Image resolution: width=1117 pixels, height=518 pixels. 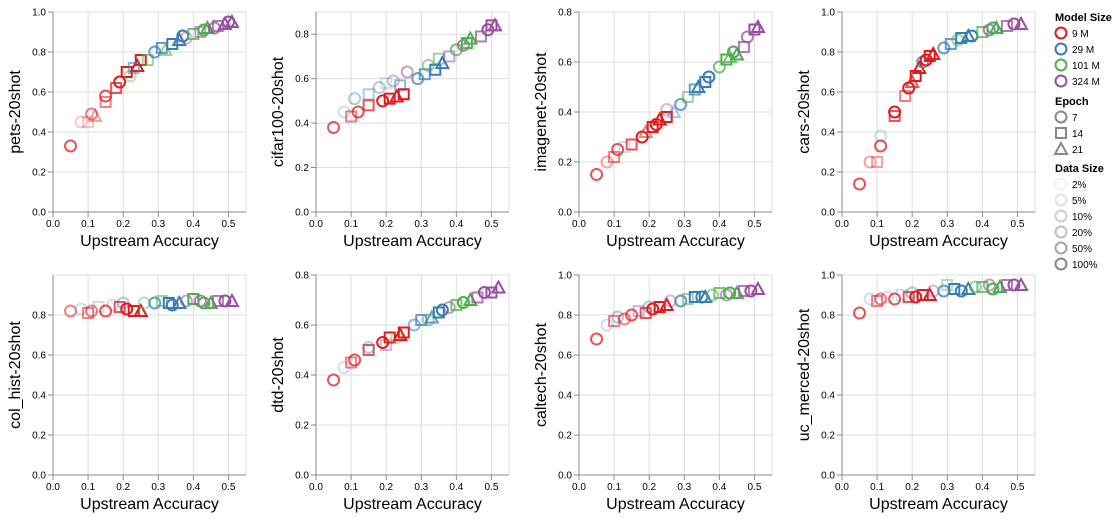 What do you see at coordinates (1086, 82) in the screenshot?
I see `legend-label-324-m: 324 M` at bounding box center [1086, 82].